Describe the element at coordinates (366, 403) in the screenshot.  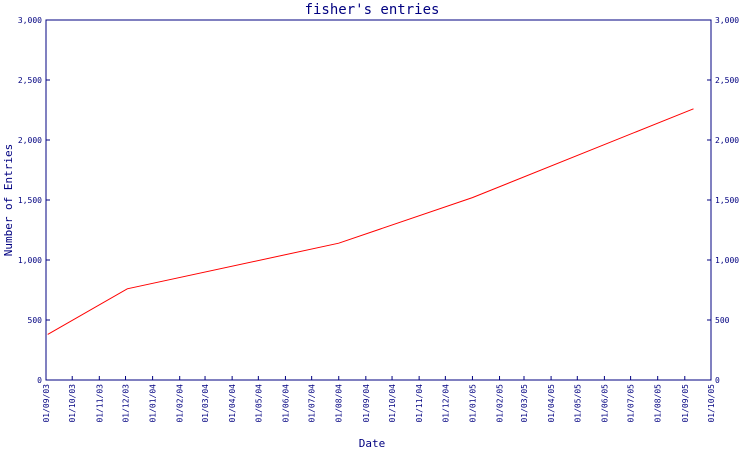
I see `x-tick-label: 01/09/04` at that location.